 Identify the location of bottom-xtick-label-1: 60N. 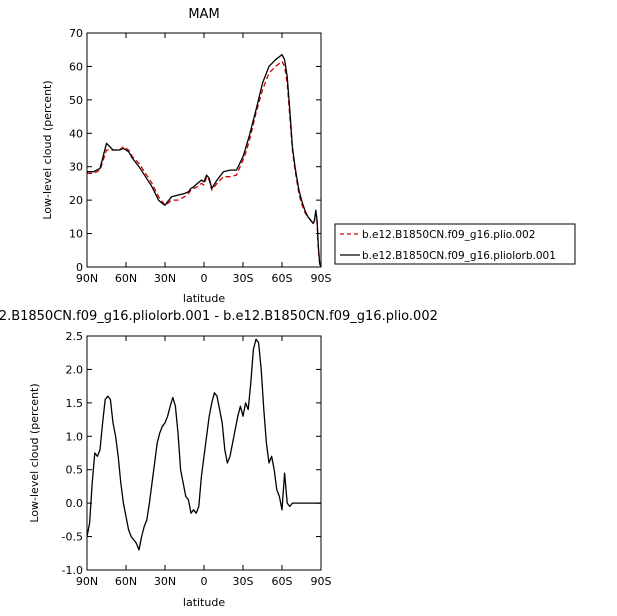
(126, 581).